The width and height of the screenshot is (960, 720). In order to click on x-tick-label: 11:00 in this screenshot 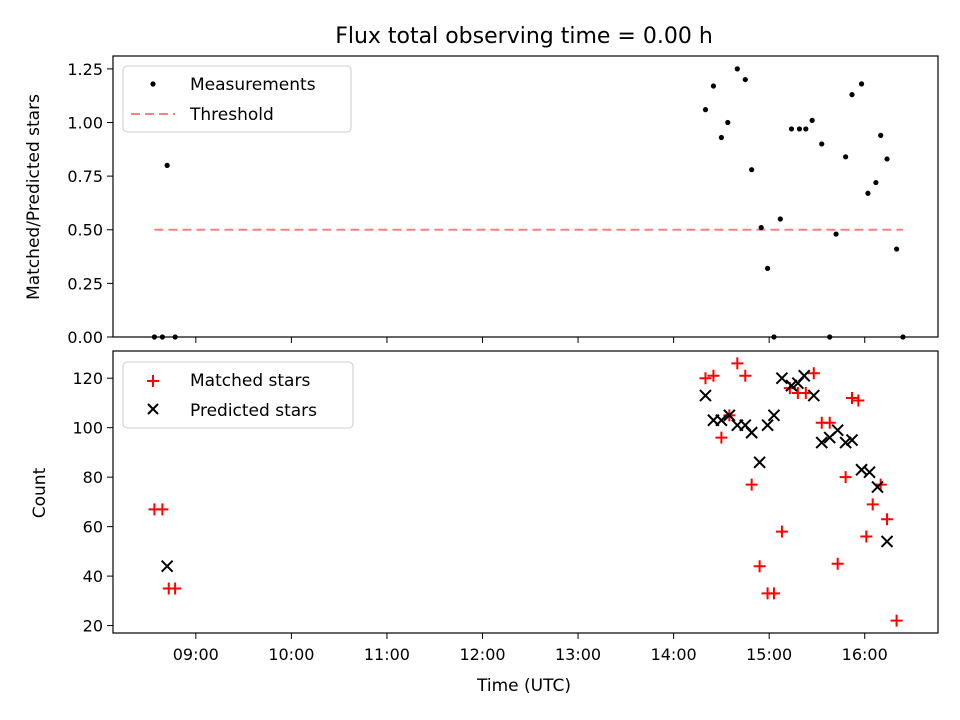, I will do `click(387, 654)`.